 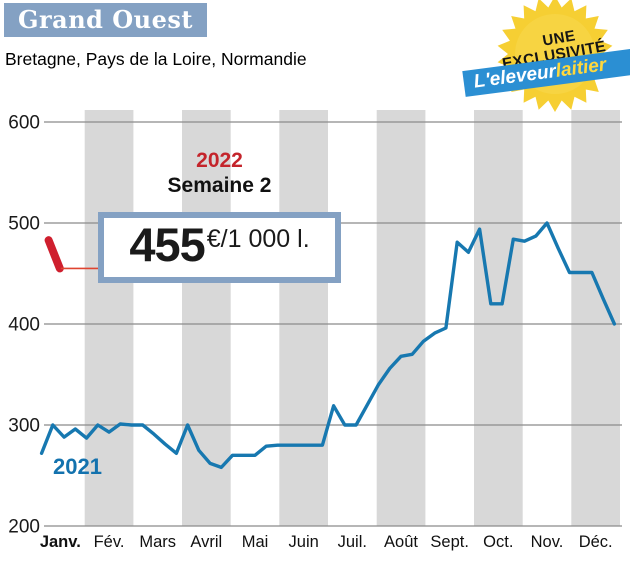 I want to click on price-callout-box: 455 €/1 000 l., so click(x=219, y=247).